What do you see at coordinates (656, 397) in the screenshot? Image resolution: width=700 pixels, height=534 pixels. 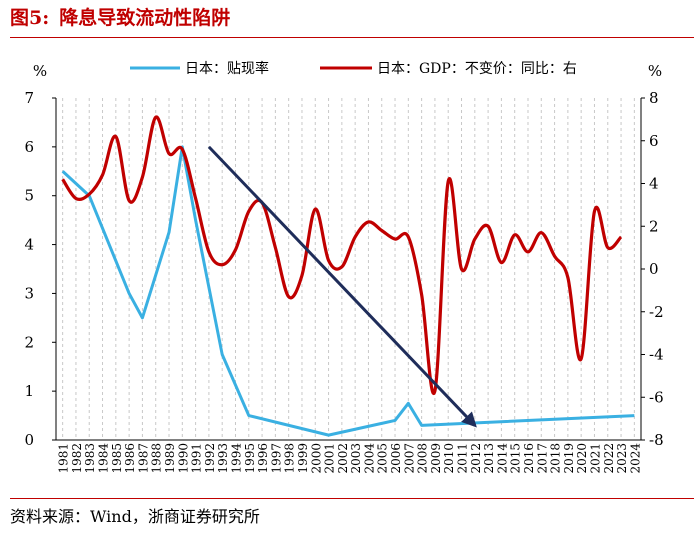 I see `right-tick-label: -6` at bounding box center [656, 397].